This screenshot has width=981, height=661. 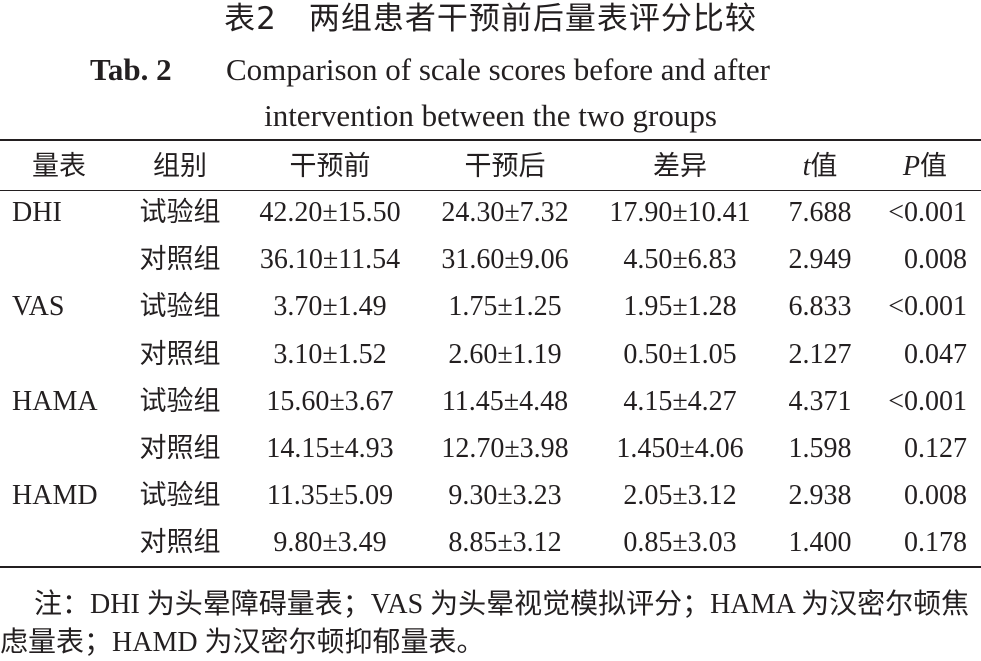 What do you see at coordinates (490, 115) in the screenshot?
I see `title-en: intervention between the two groups` at bounding box center [490, 115].